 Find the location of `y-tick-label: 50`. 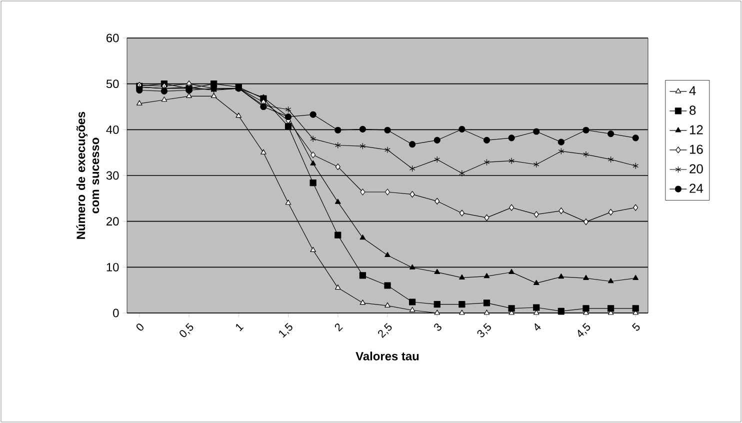

y-tick-label: 50 is located at coordinates (112, 84).